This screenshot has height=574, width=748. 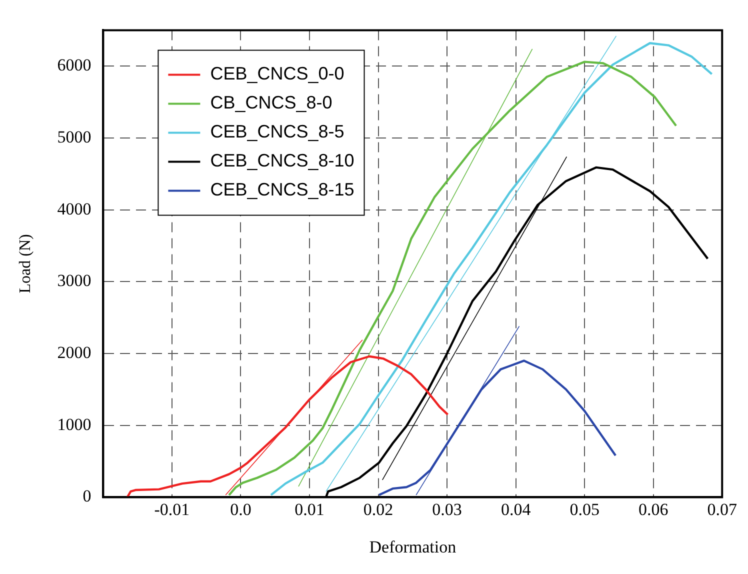 I want to click on y-tick-label: 0, so click(x=87, y=496).